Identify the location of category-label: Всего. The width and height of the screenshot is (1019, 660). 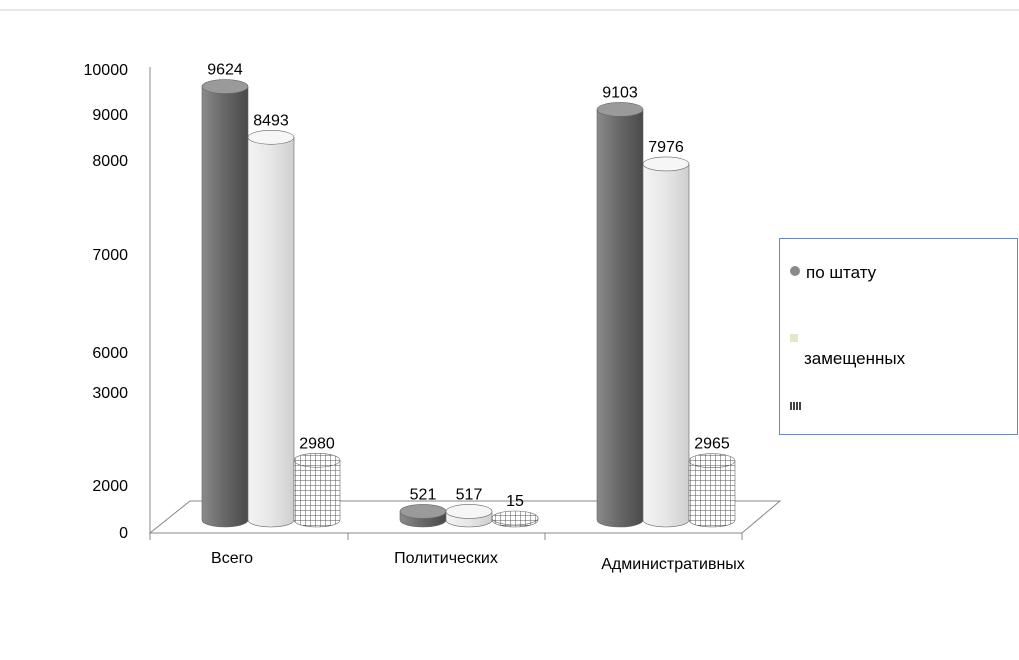
(232, 558).